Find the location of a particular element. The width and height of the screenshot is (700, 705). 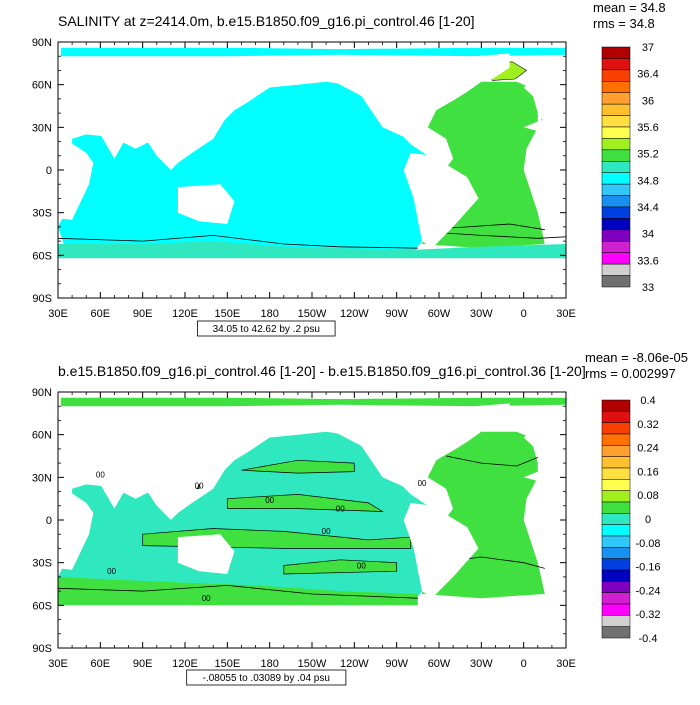

colorbar-label: 36 is located at coordinates (648, 101).